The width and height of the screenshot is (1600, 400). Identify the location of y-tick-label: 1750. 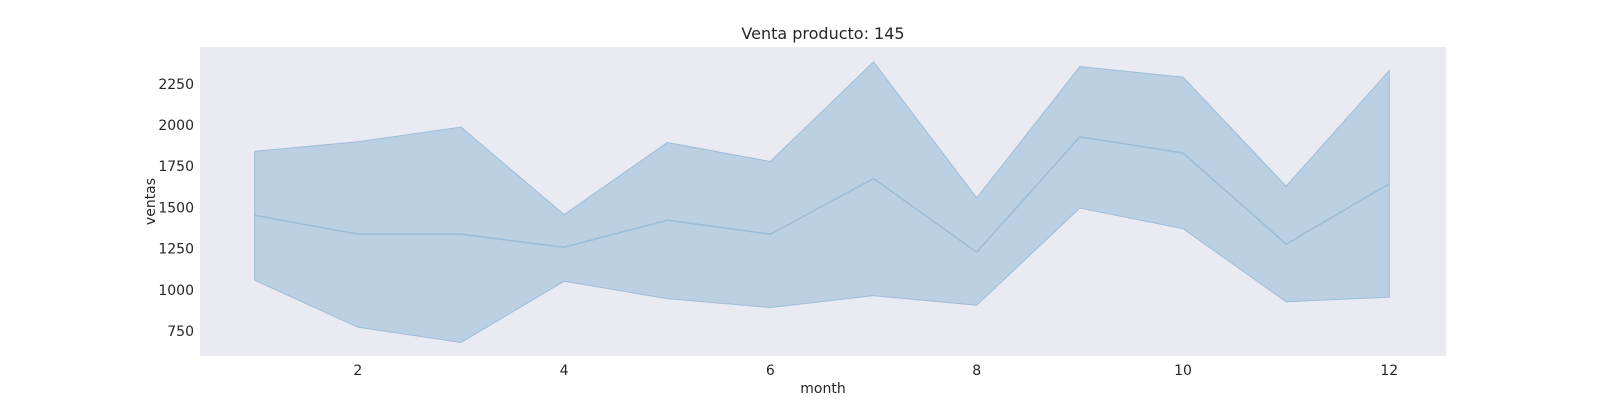
(176, 167).